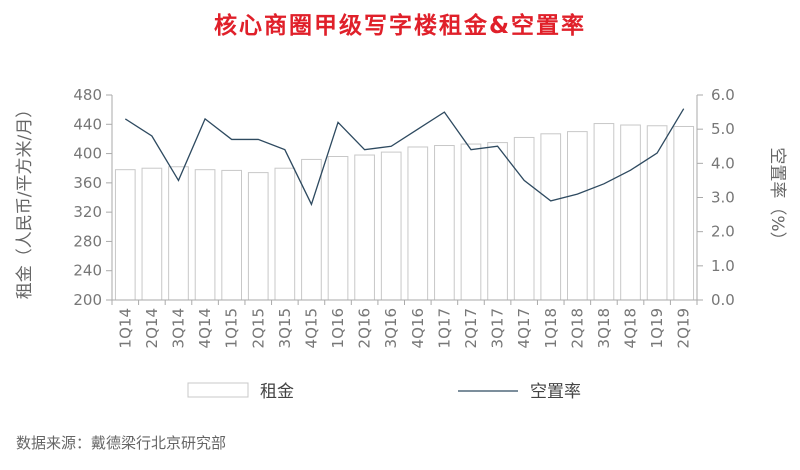  What do you see at coordinates (338, 228) in the screenshot?
I see `bar-rent-1Q16` at bounding box center [338, 228].